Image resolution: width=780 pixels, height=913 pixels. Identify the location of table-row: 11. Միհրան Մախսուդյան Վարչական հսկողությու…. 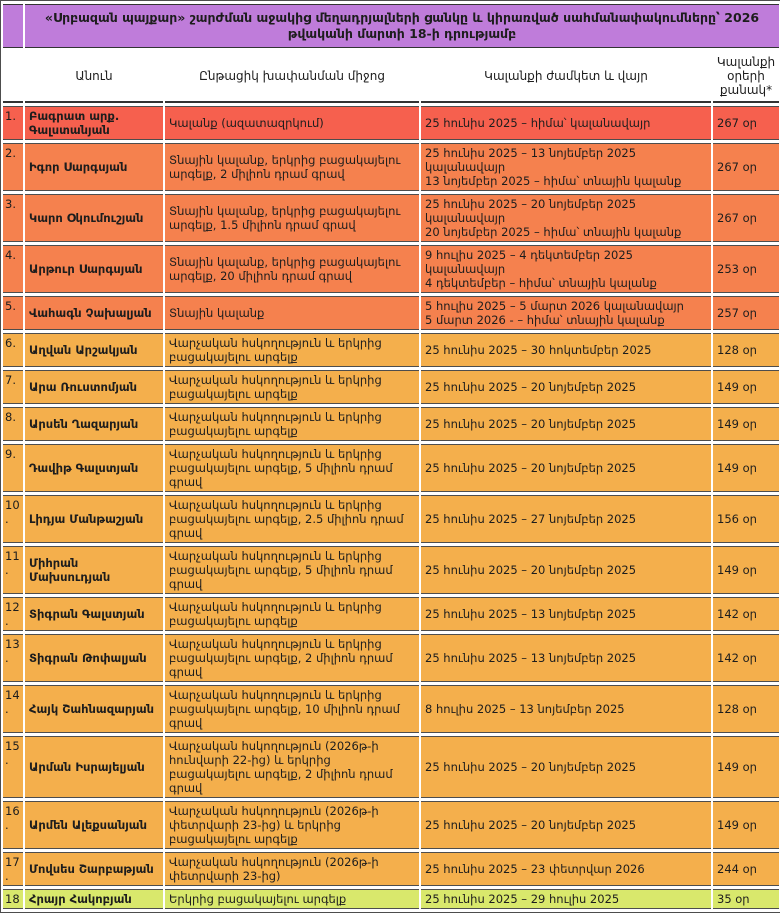
(391, 570).